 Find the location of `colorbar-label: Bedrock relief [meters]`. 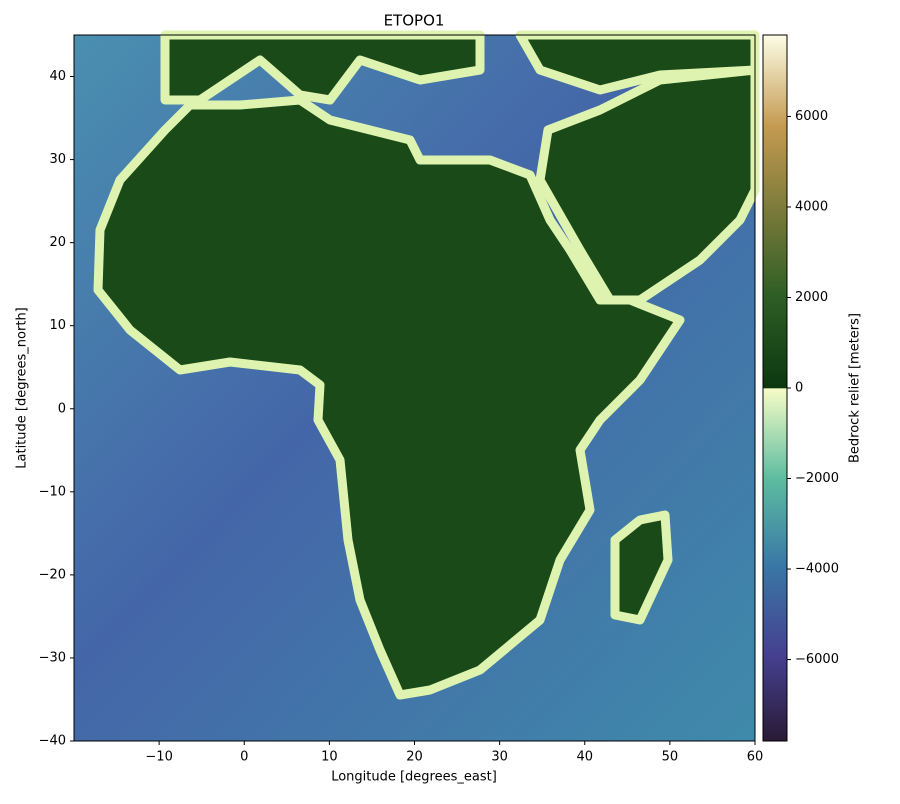

colorbar-label: Bedrock relief [meters] is located at coordinates (855, 388).